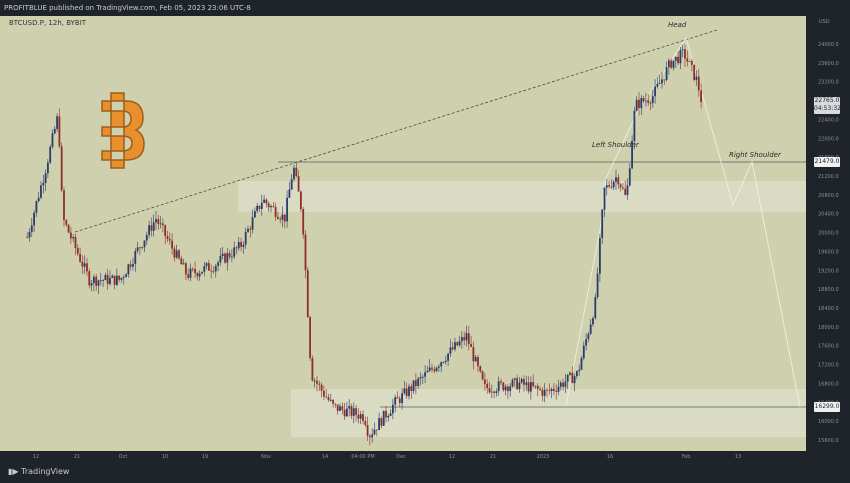 This screenshot has height=483, width=850. I want to click on y-tick-label-1: 23600.0, so click(828, 64).